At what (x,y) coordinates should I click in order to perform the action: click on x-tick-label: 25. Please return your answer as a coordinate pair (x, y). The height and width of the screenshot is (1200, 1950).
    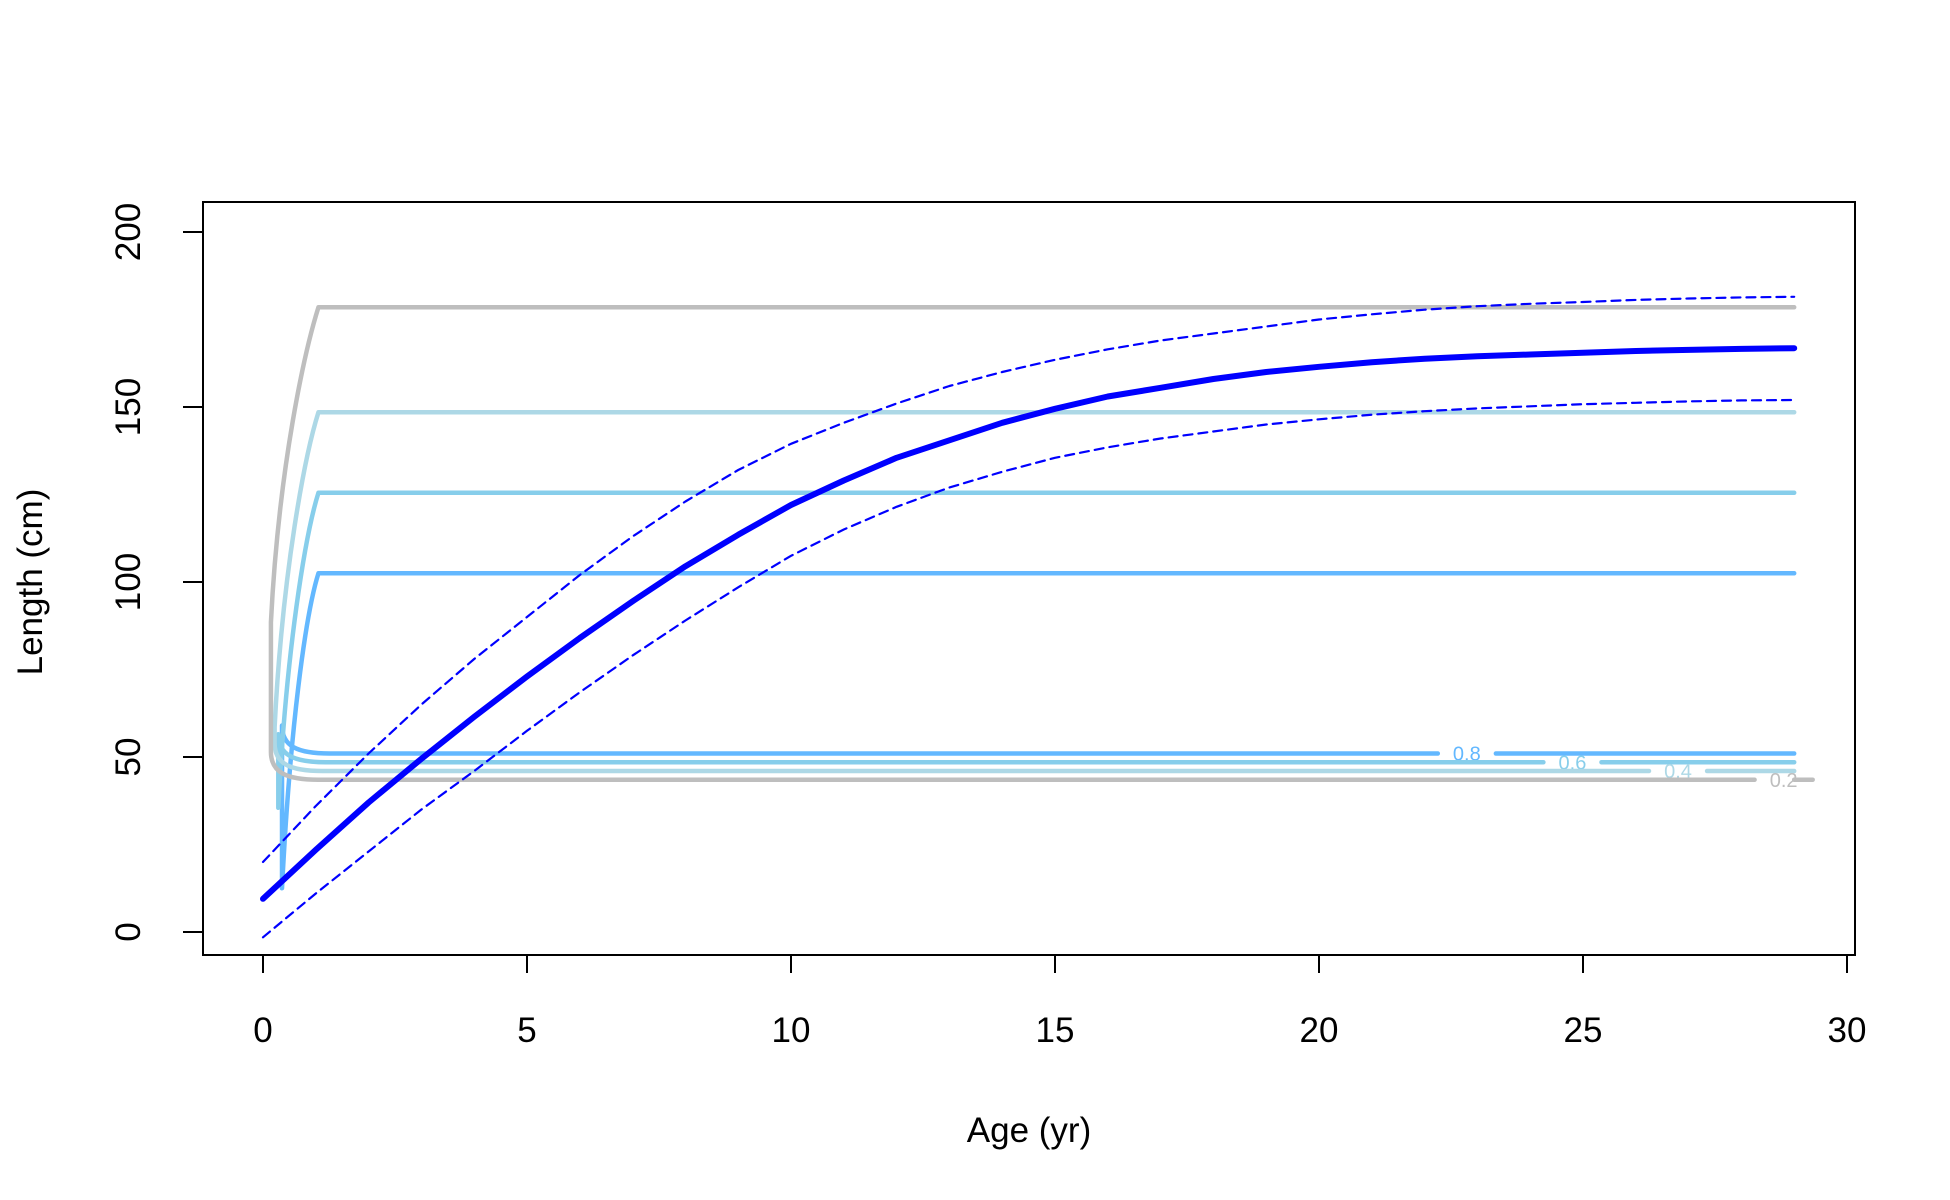
    Looking at the image, I should click on (1583, 1030).